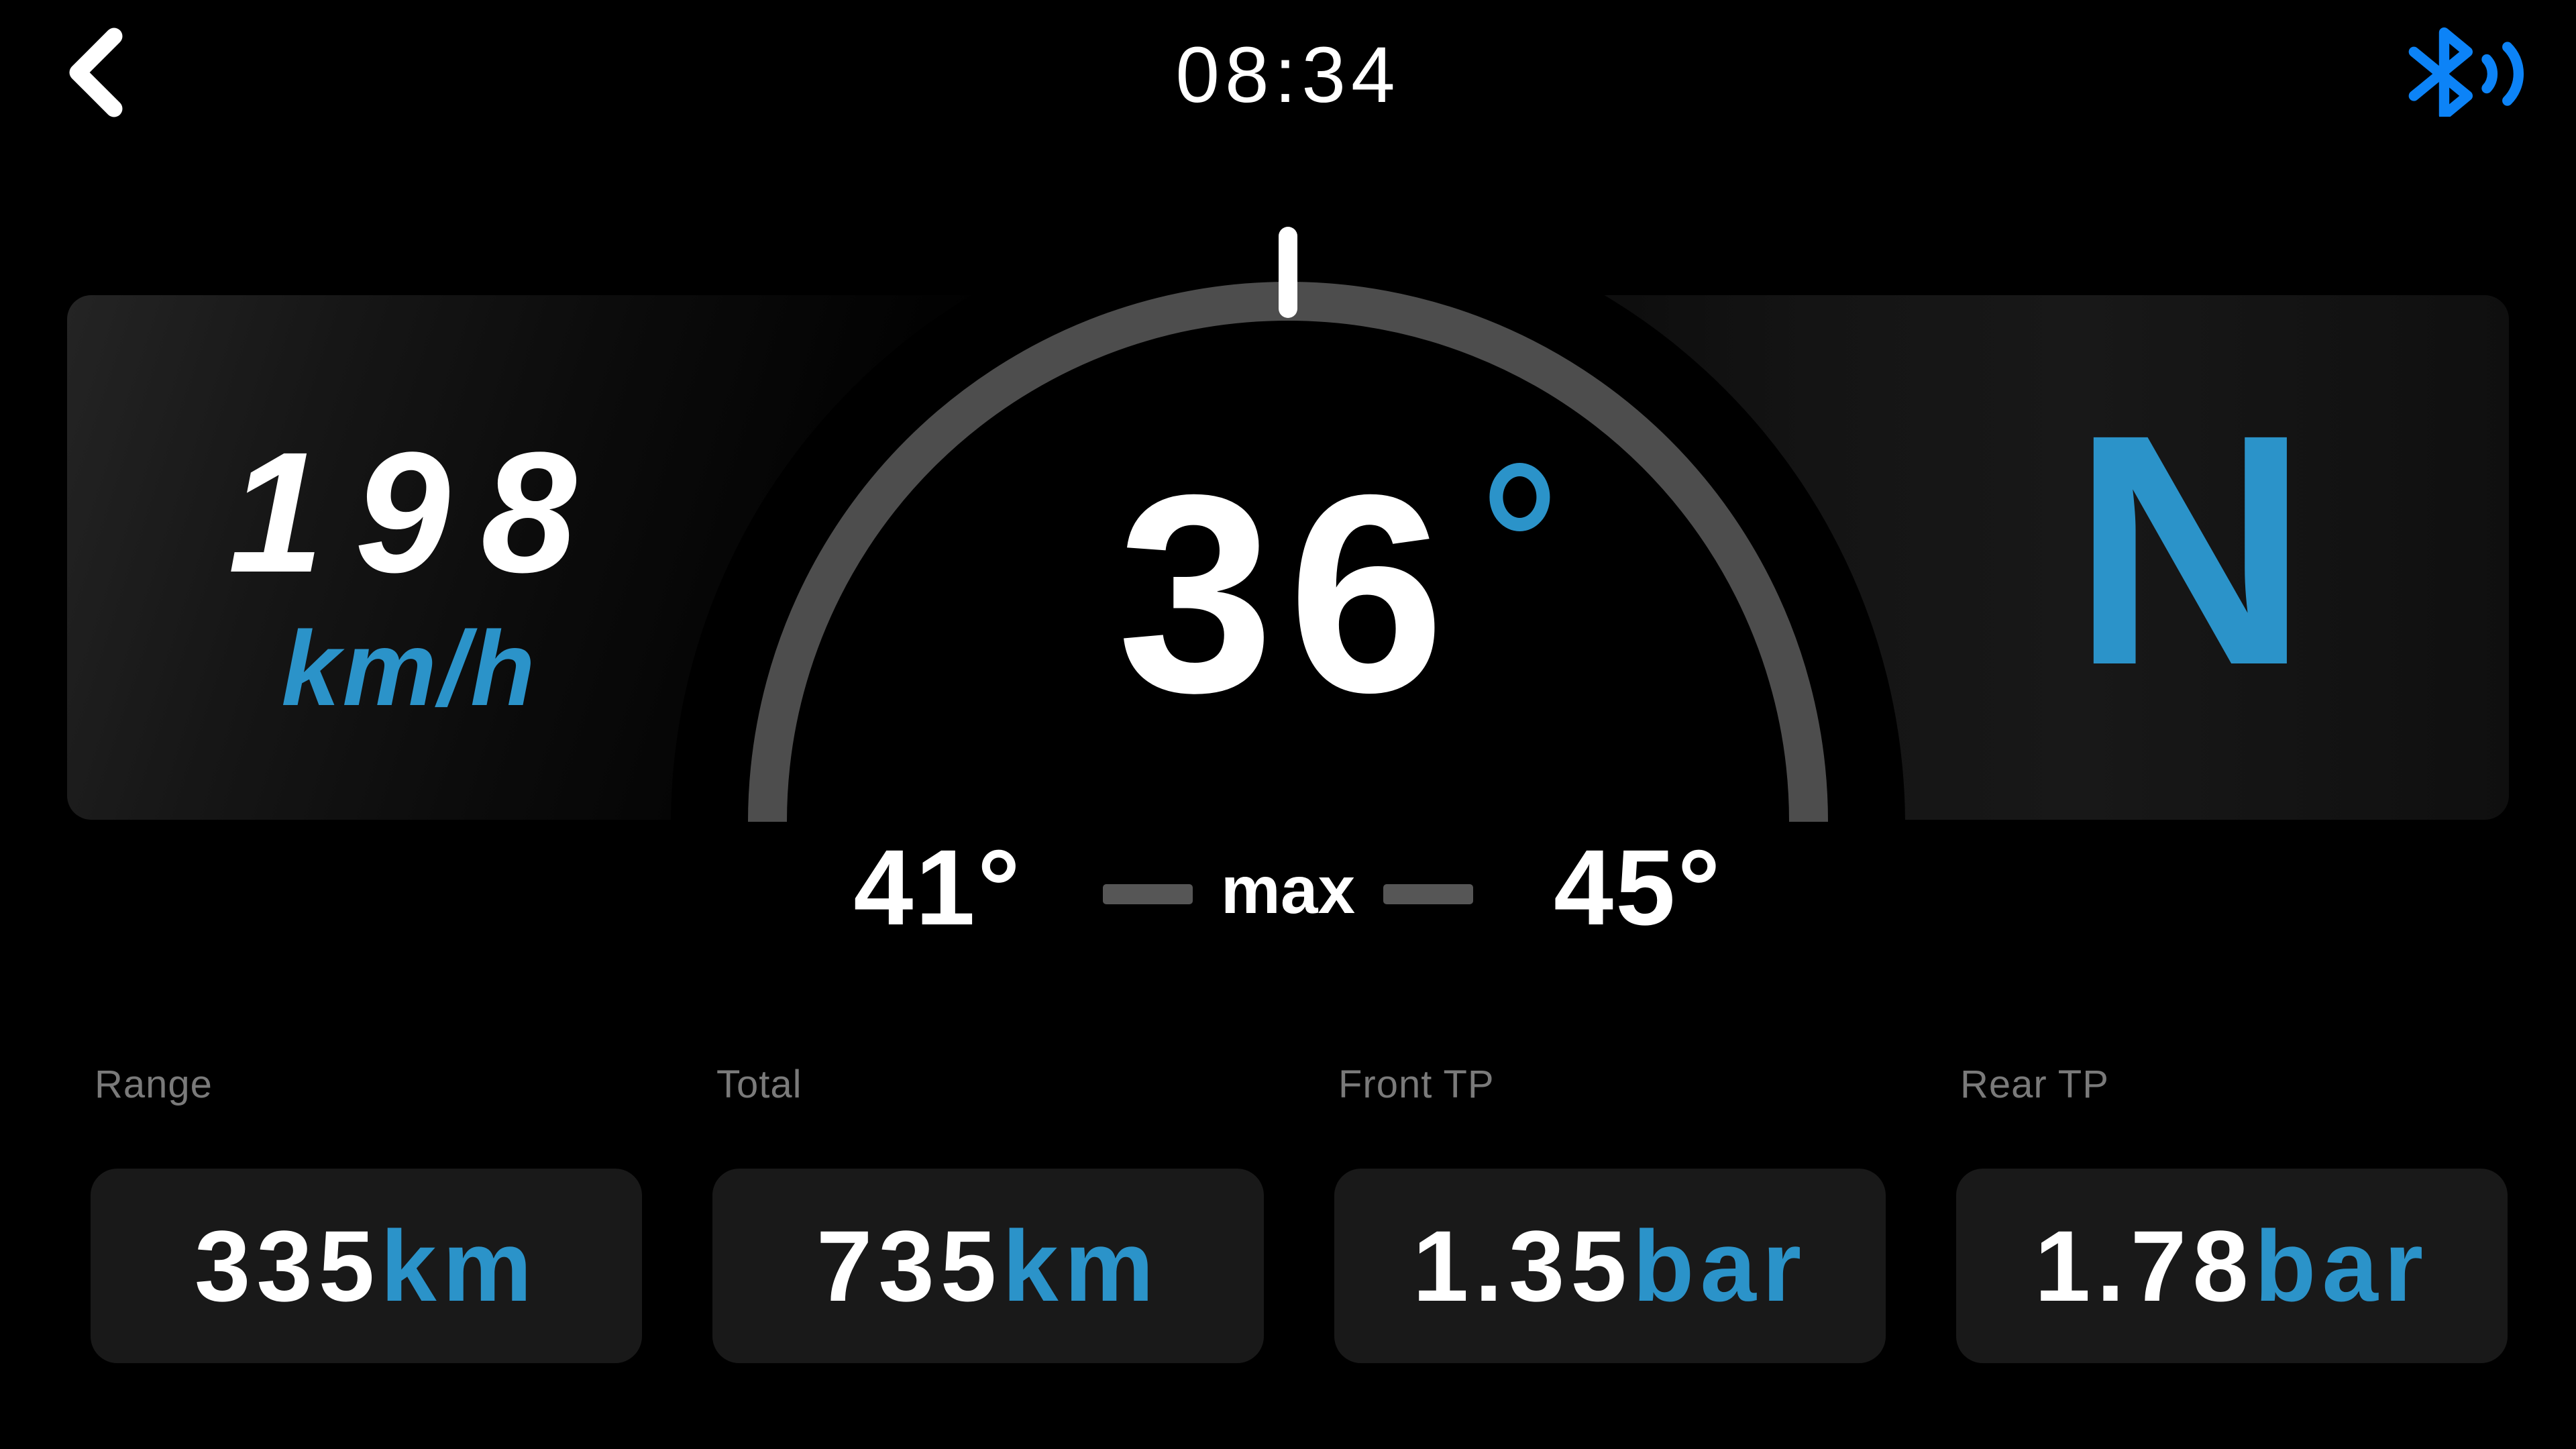 The height and width of the screenshot is (1449, 2576). I want to click on speed-display: 198 km/h, so click(409, 574).